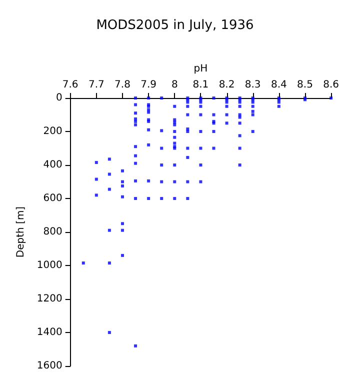  What do you see at coordinates (226, 85) in the screenshot?
I see `x-tick-label: 8.2` at bounding box center [226, 85].